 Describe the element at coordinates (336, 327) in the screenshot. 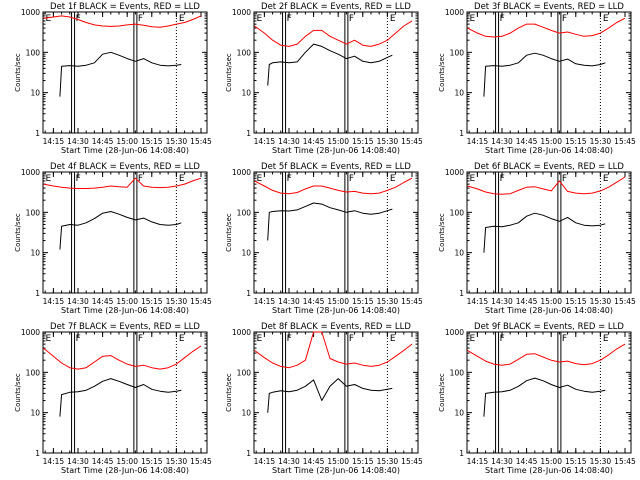

I see `chart-title: Det 8f BLACK = Events, RED = LLD` at that location.